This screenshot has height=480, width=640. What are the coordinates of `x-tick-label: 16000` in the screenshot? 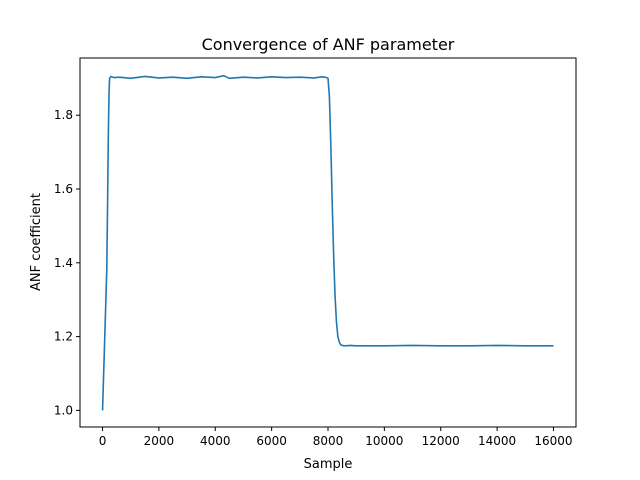 It's located at (553, 441).